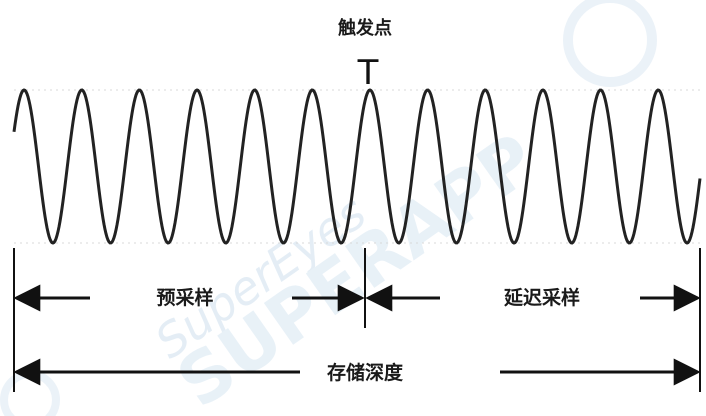  What do you see at coordinates (30, 393) in the screenshot?
I see `watermark-gear-icon-small` at bounding box center [30, 393].